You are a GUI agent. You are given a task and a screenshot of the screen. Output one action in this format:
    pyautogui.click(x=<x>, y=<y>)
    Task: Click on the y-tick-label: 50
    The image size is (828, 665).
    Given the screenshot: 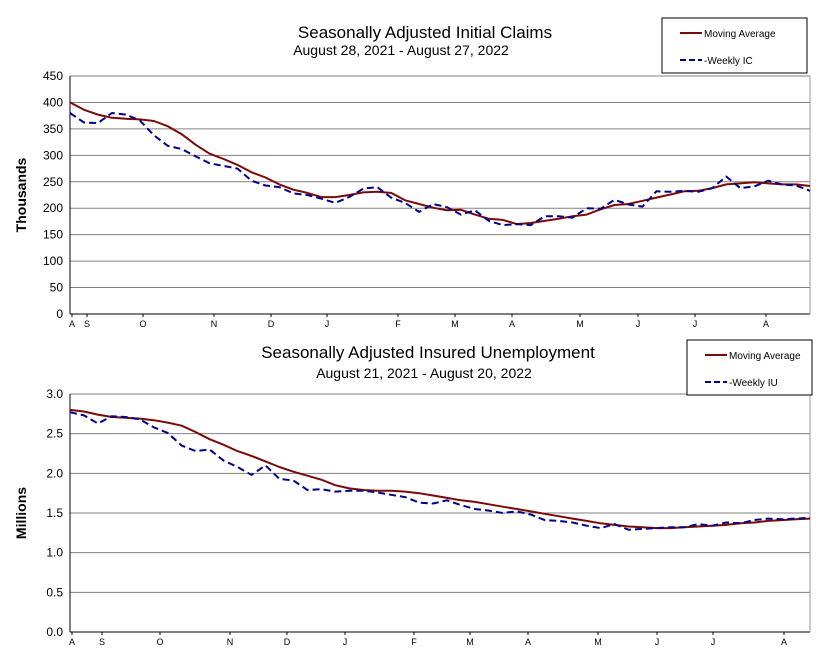 What is the action you would take?
    pyautogui.click(x=57, y=288)
    